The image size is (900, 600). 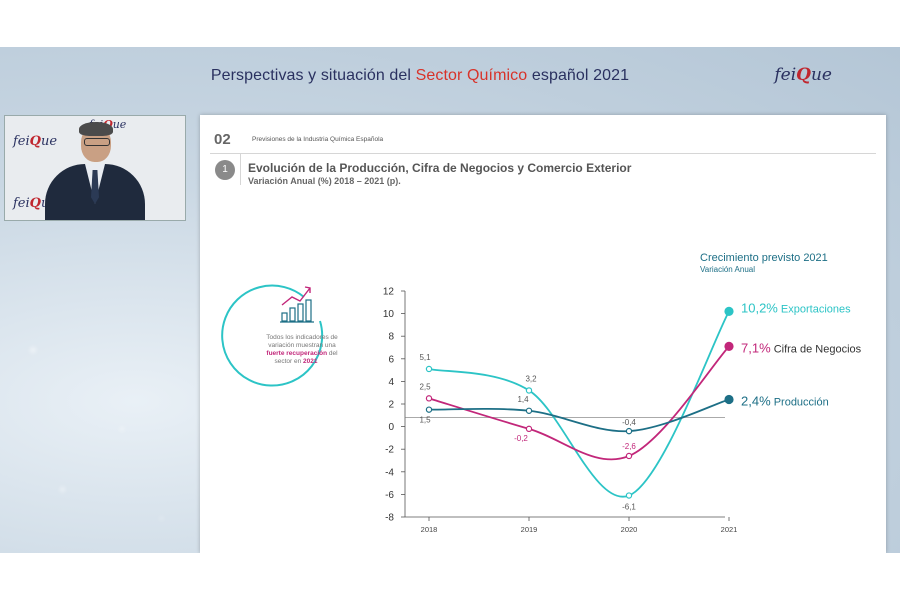 I want to click on badge-text-line: fuerte recuperación del, so click(x=302, y=353).